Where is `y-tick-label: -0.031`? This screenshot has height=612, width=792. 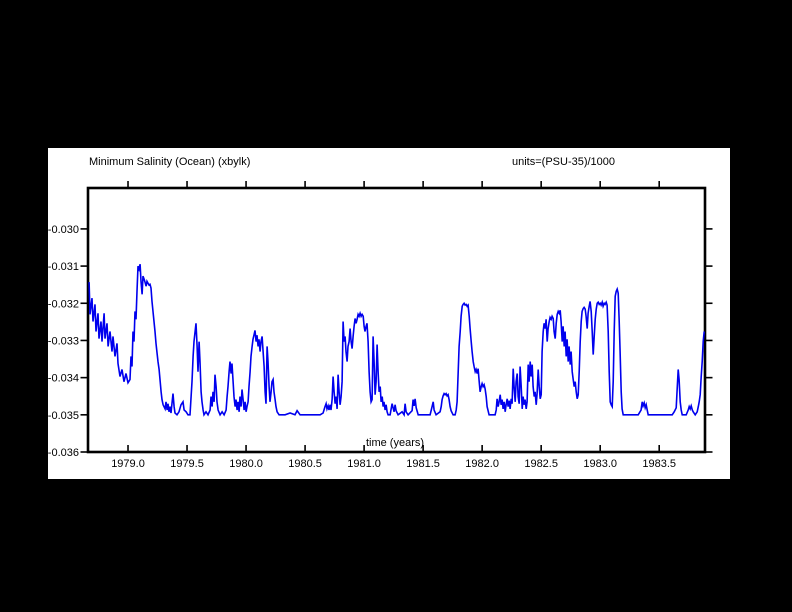
y-tick-label: -0.031 is located at coordinates (63, 267).